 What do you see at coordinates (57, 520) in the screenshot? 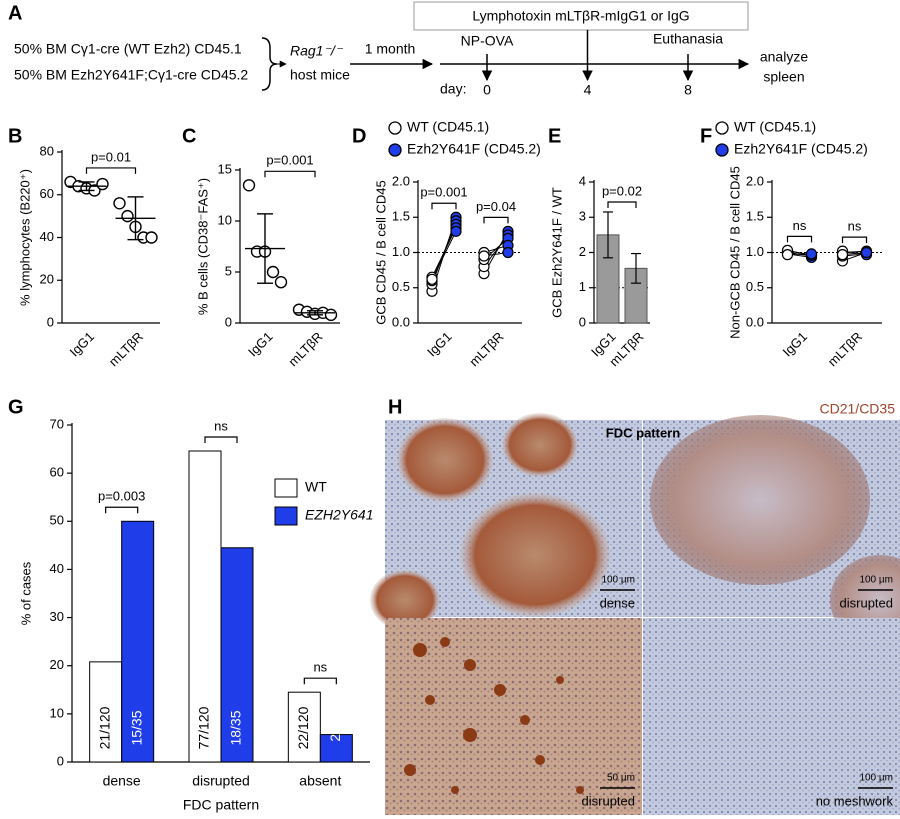
I see `y-tick-label: 50` at bounding box center [57, 520].